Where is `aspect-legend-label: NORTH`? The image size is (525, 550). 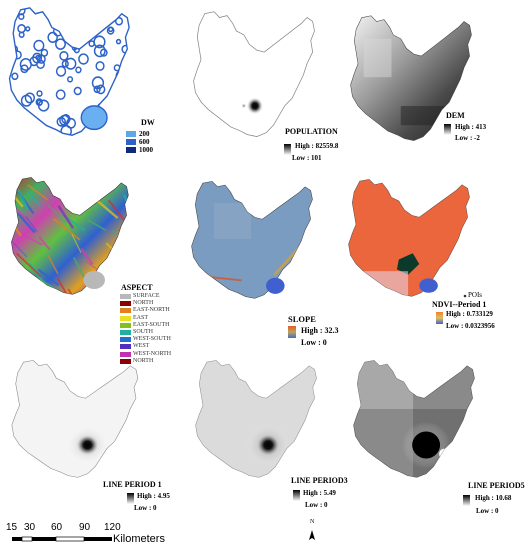 aspect-legend-label: NORTH is located at coordinates (143, 303).